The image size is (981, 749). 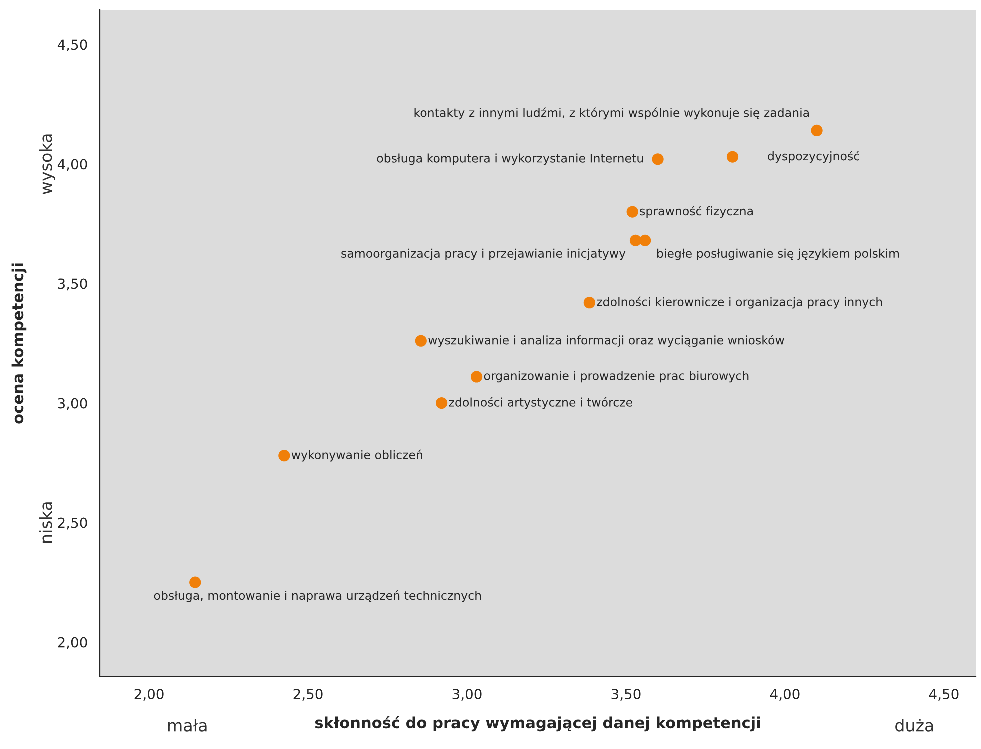 I want to click on y-axis-title: ocena kompetencji, so click(x=19, y=344).